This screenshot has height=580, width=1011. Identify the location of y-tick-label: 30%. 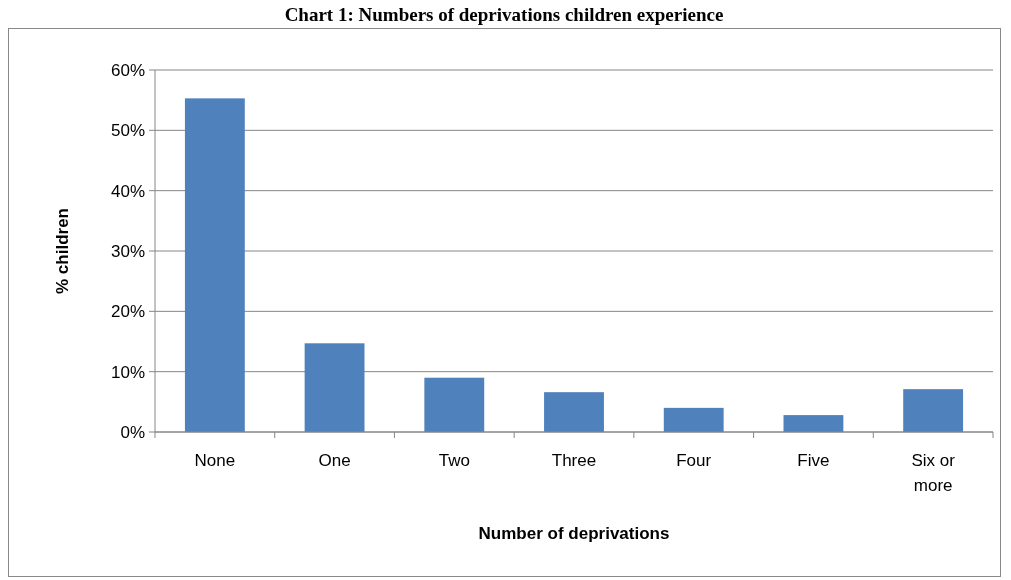
(127, 251).